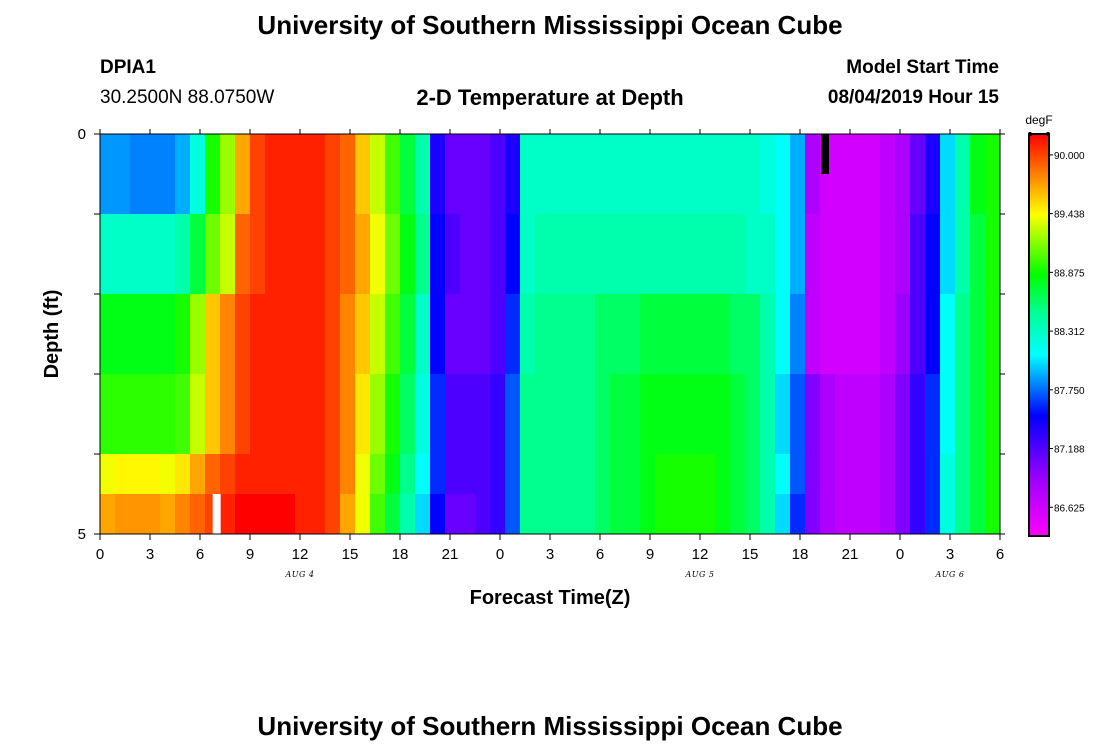 The height and width of the screenshot is (750, 1100). Describe the element at coordinates (800, 554) in the screenshot. I see `x-tick-label: 18` at that location.